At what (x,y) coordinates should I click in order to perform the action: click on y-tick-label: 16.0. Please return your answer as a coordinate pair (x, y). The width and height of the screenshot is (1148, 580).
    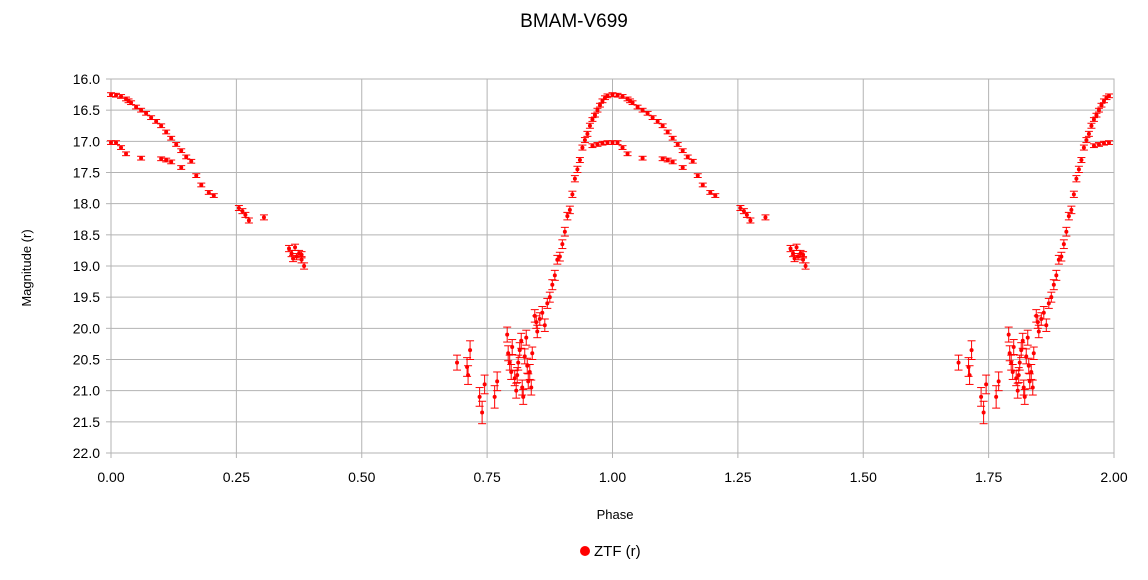
    Looking at the image, I should click on (86, 79).